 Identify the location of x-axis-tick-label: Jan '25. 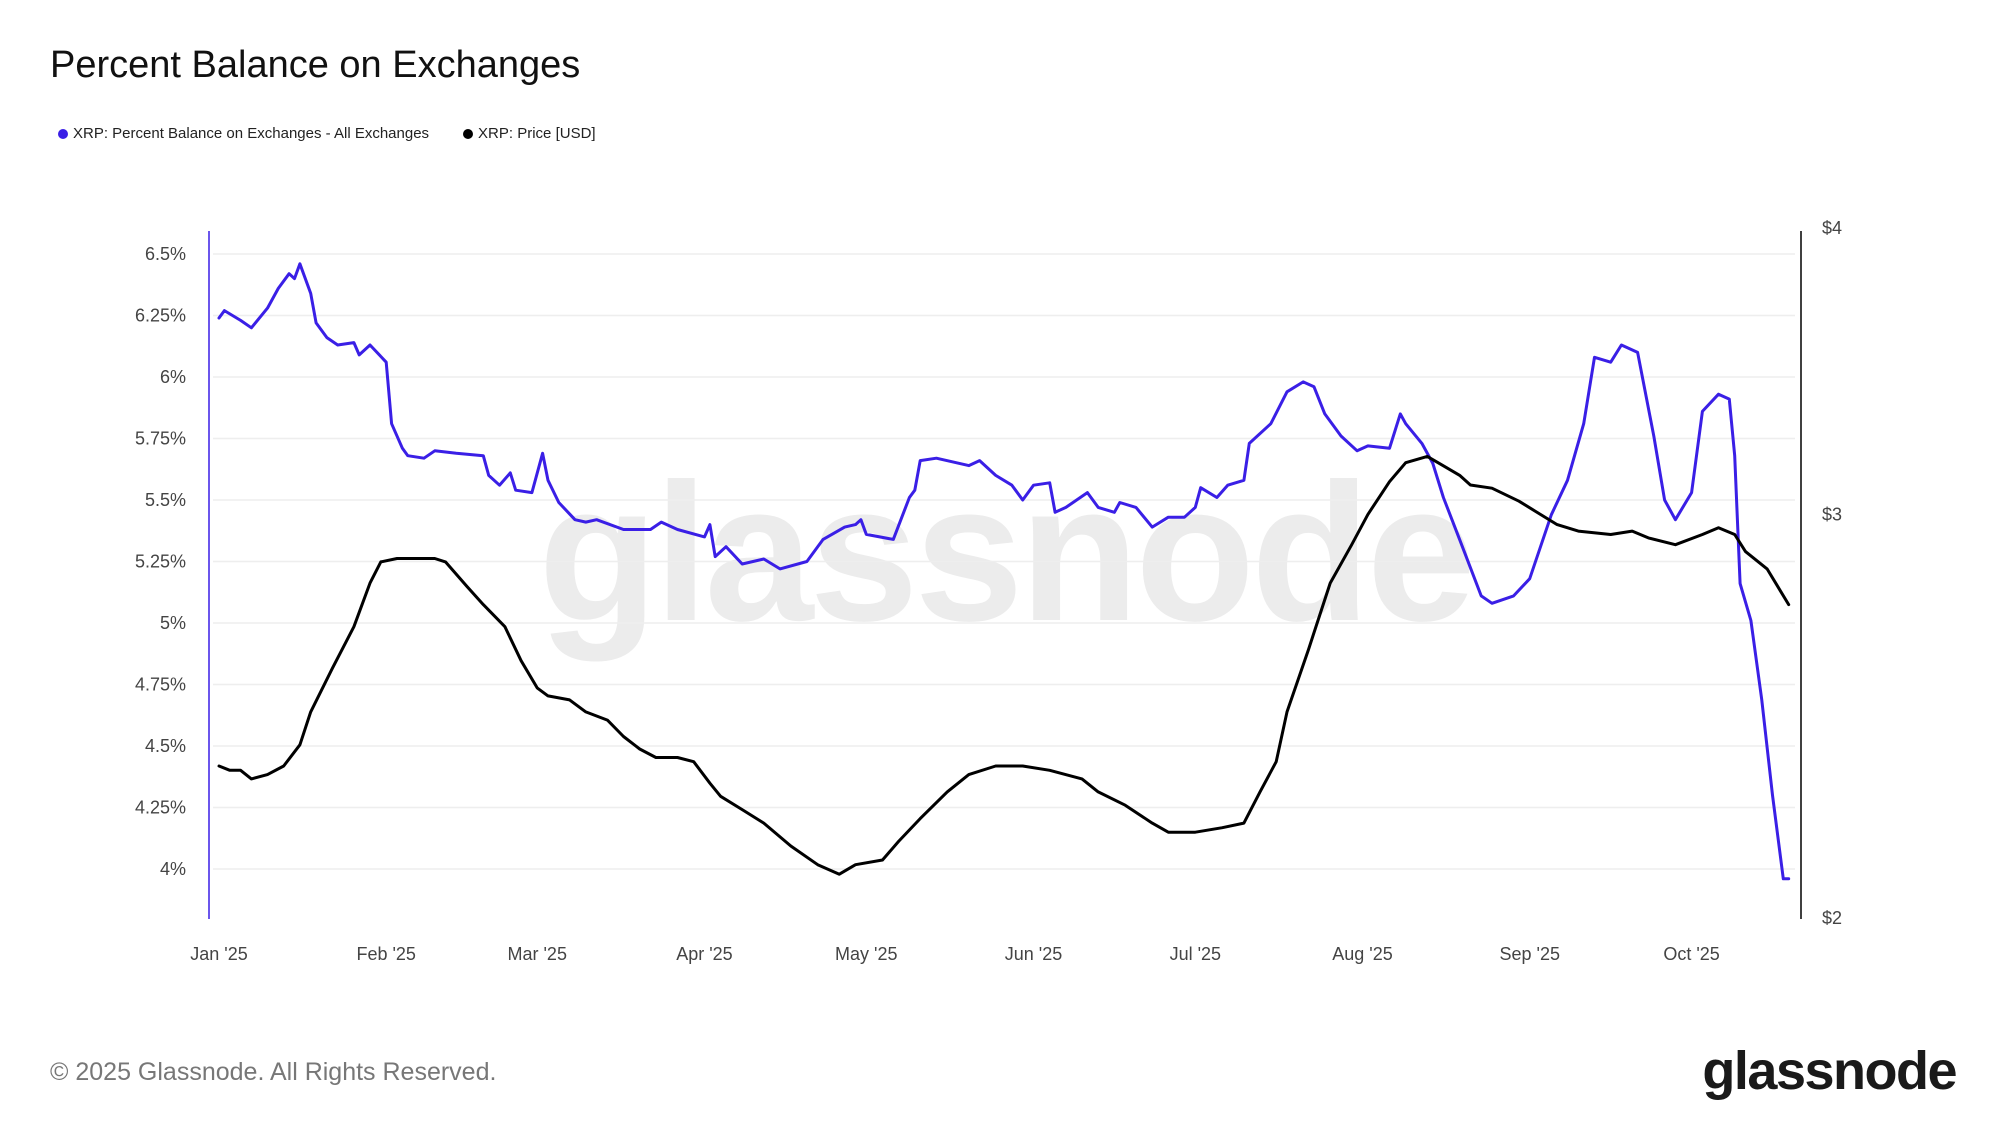
(218, 954).